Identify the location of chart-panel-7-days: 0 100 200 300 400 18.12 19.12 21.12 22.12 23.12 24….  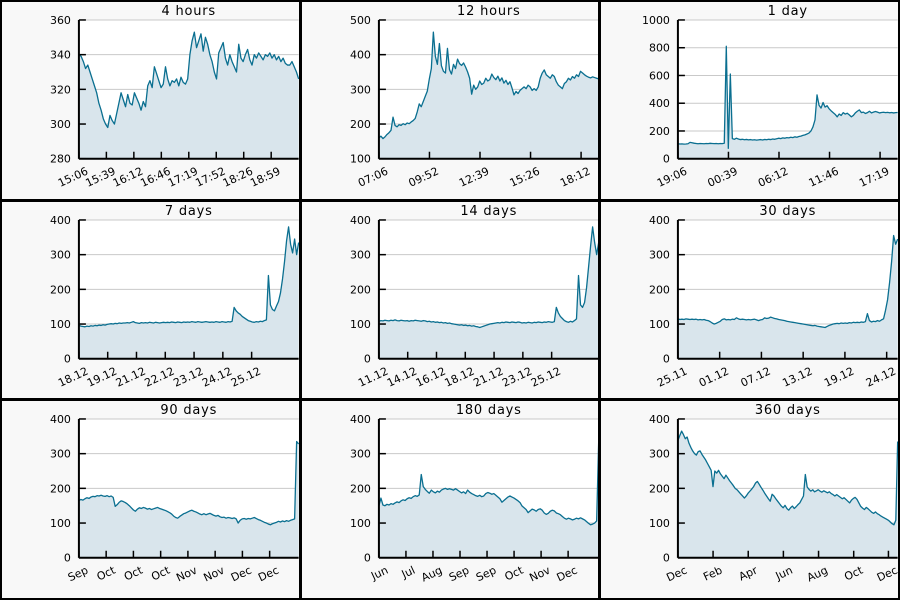
(150, 300).